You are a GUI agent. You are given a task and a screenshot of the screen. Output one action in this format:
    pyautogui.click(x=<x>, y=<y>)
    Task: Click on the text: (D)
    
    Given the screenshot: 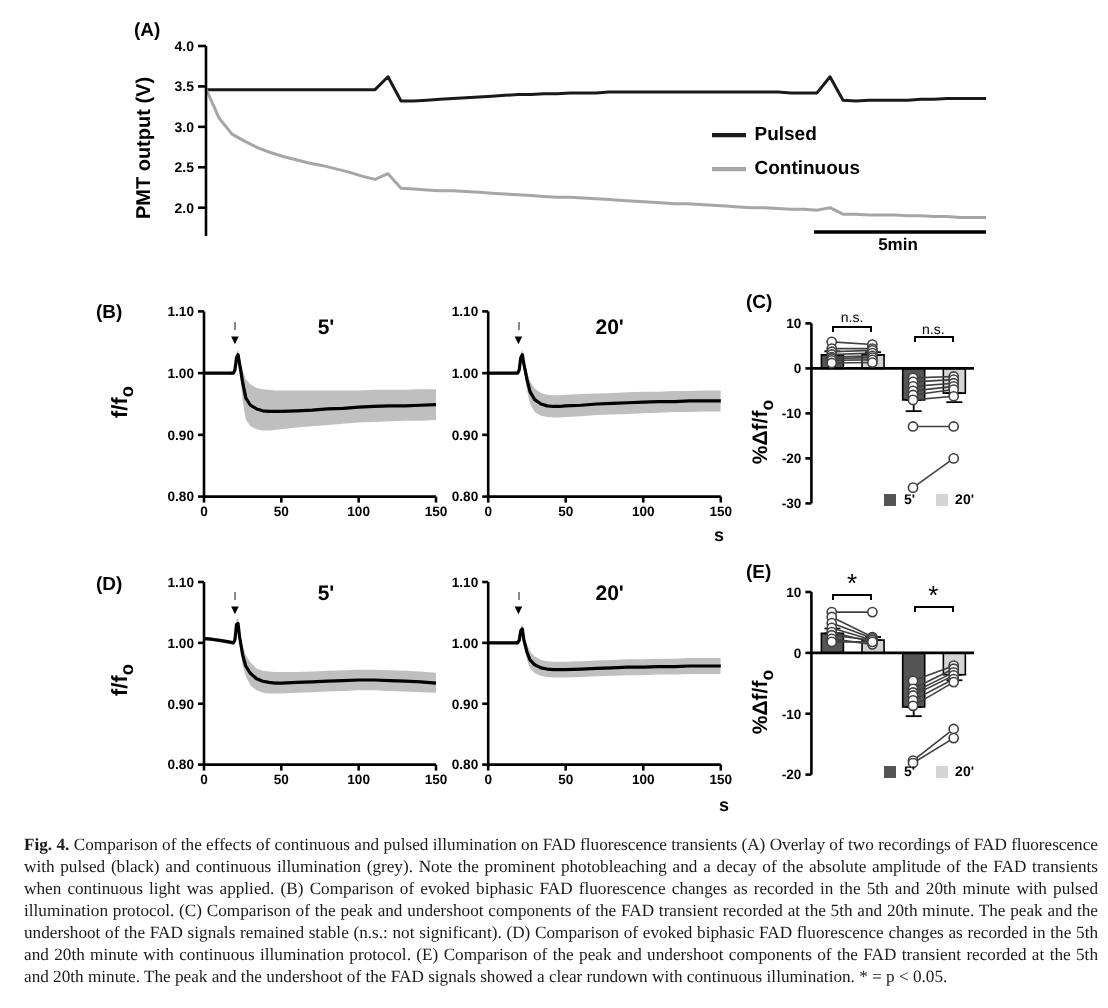 What is the action you would take?
    pyautogui.click(x=109, y=585)
    